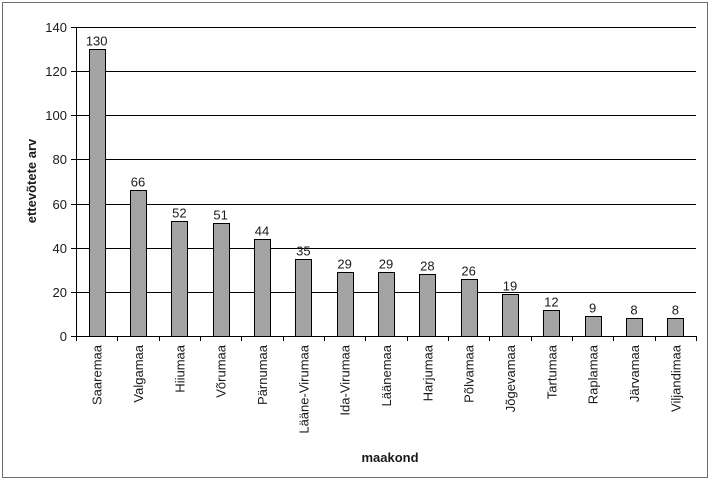  I want to click on bar-laane-virumaa, so click(303, 298).